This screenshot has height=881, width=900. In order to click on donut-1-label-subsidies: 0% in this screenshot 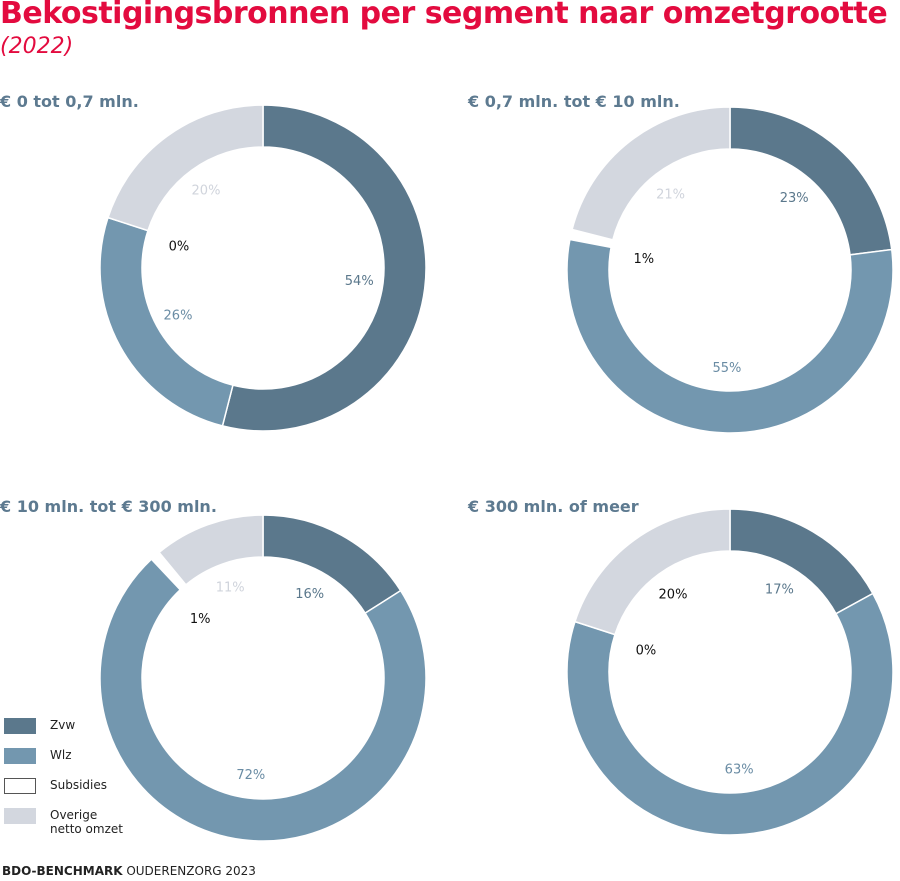, I will do `click(179, 246)`.